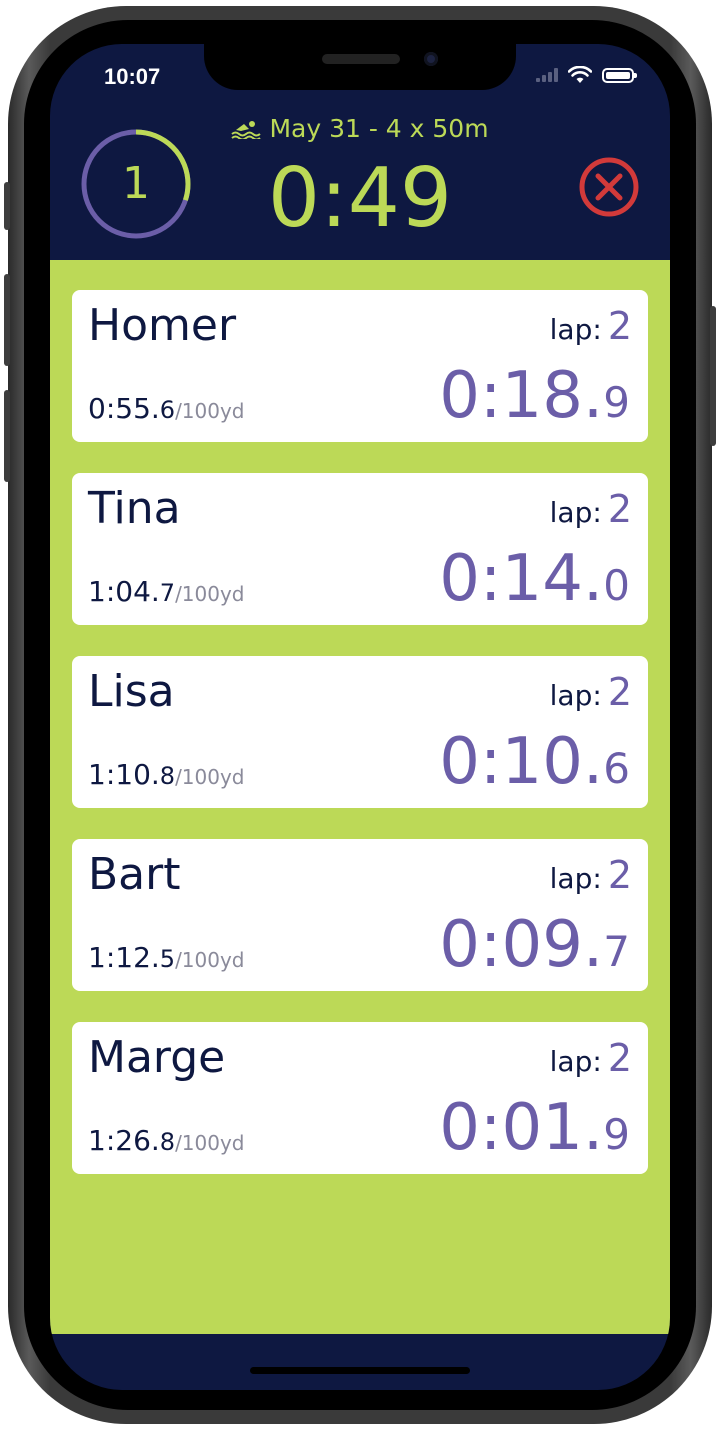 This screenshot has width=720, height=1431. Describe the element at coordinates (713, 376) in the screenshot. I see `power-button` at that location.